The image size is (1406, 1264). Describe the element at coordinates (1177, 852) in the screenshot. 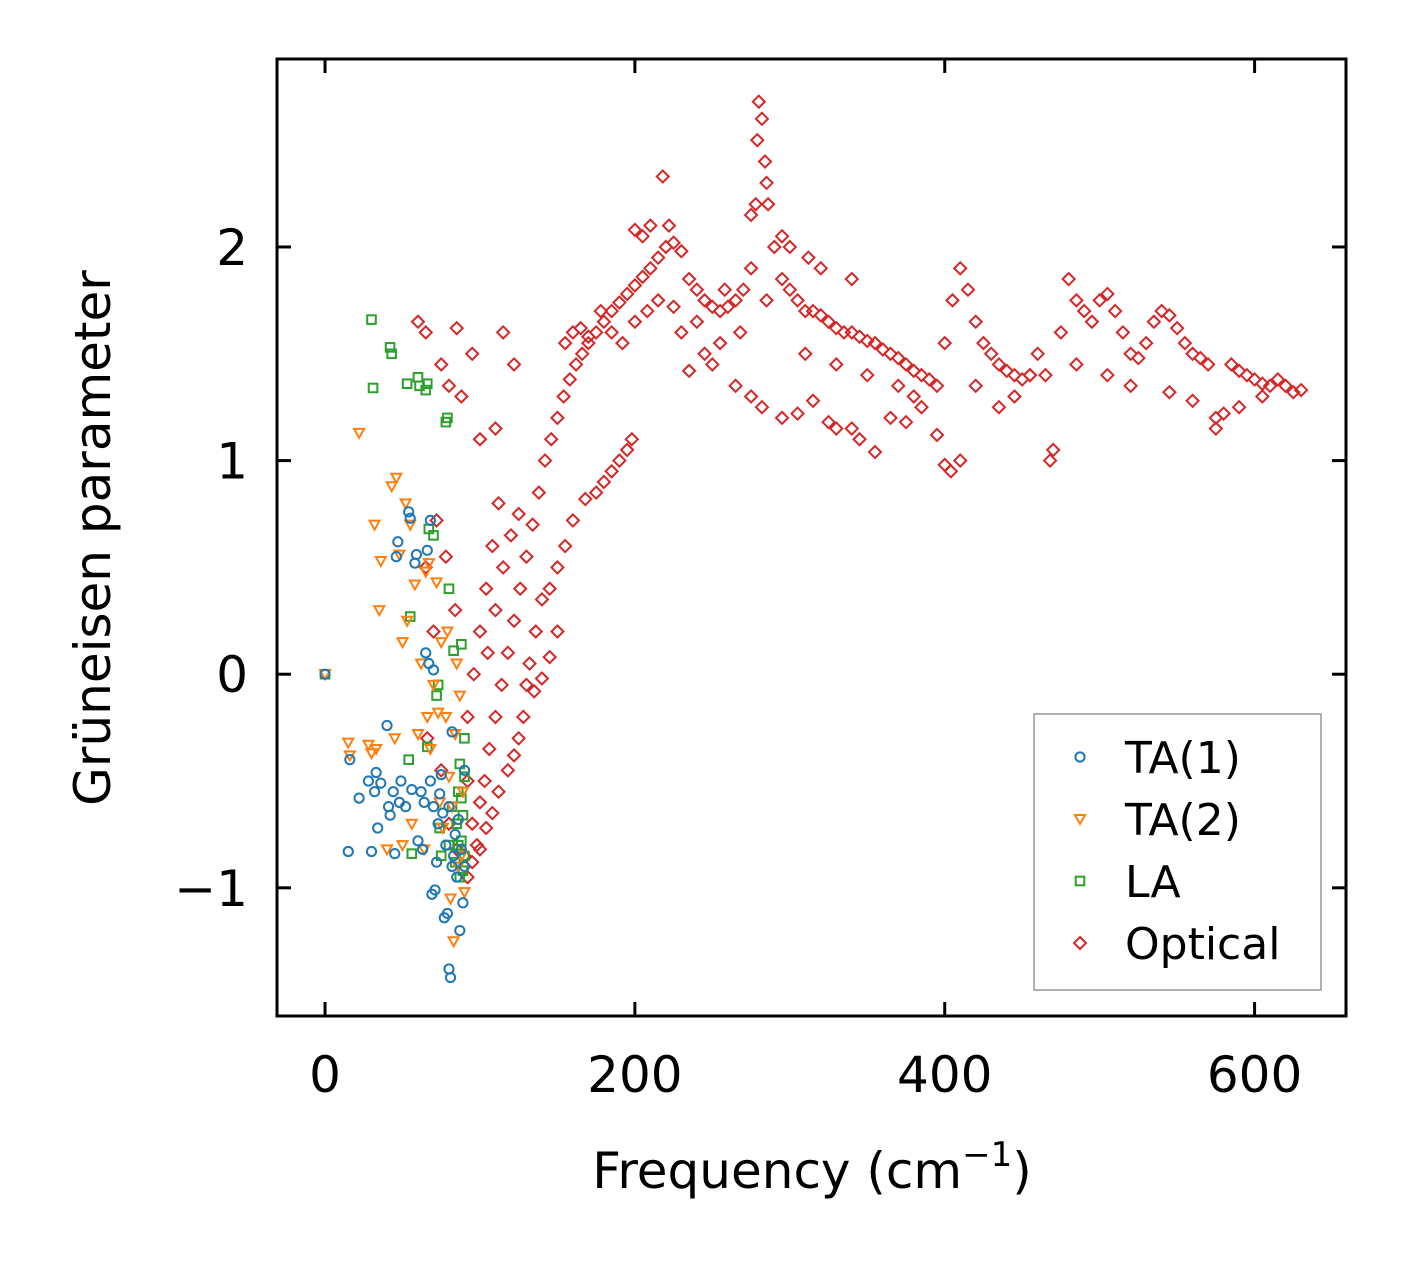

I see `legend-box` at that location.